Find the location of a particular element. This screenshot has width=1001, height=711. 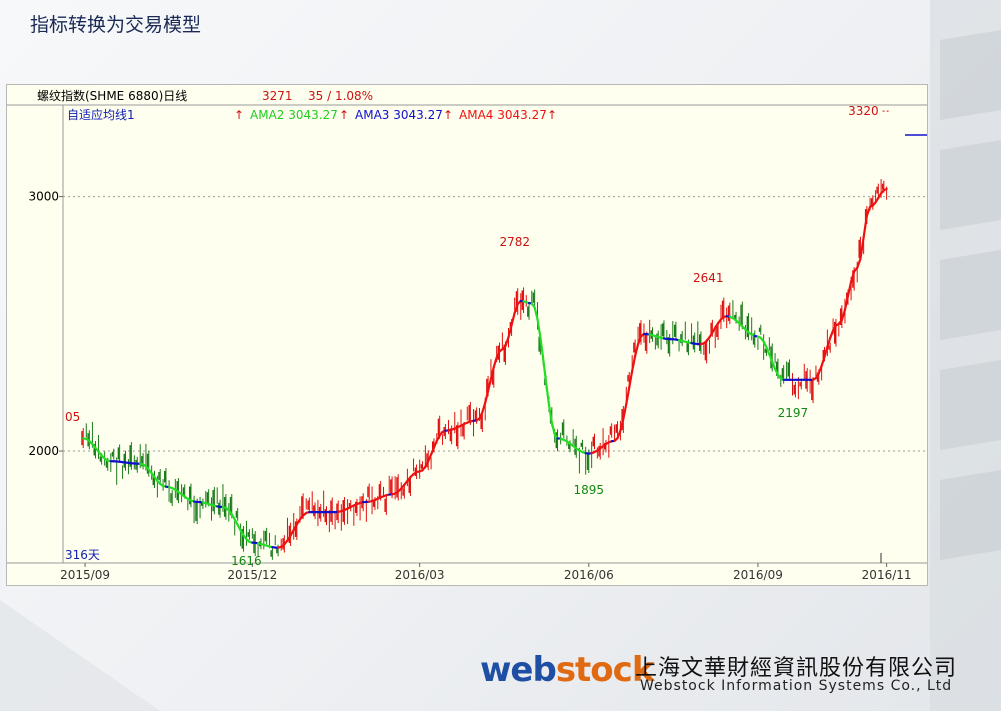

annotation-1895: 1895 is located at coordinates (589, 490).